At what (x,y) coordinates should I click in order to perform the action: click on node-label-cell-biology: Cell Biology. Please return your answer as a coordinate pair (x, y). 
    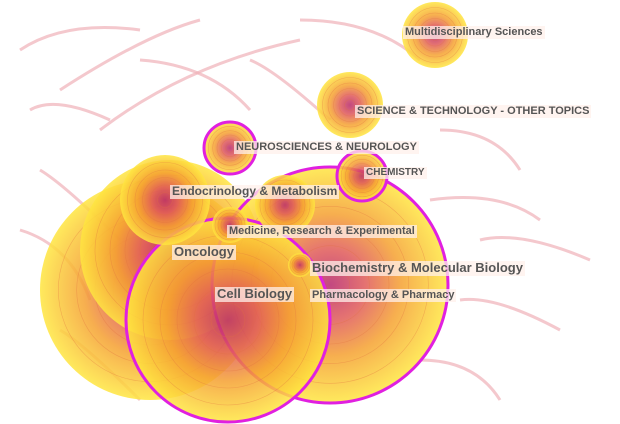
    Looking at the image, I should click on (255, 294).